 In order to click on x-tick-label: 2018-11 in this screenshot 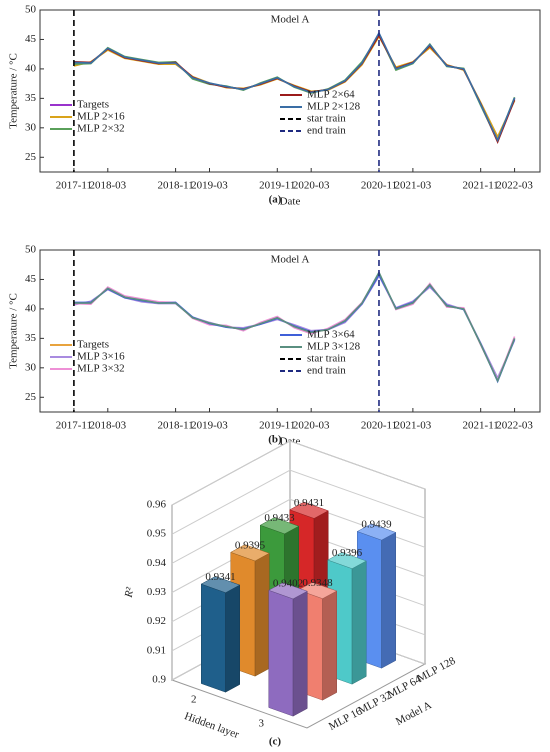, I will do `click(175, 186)`.